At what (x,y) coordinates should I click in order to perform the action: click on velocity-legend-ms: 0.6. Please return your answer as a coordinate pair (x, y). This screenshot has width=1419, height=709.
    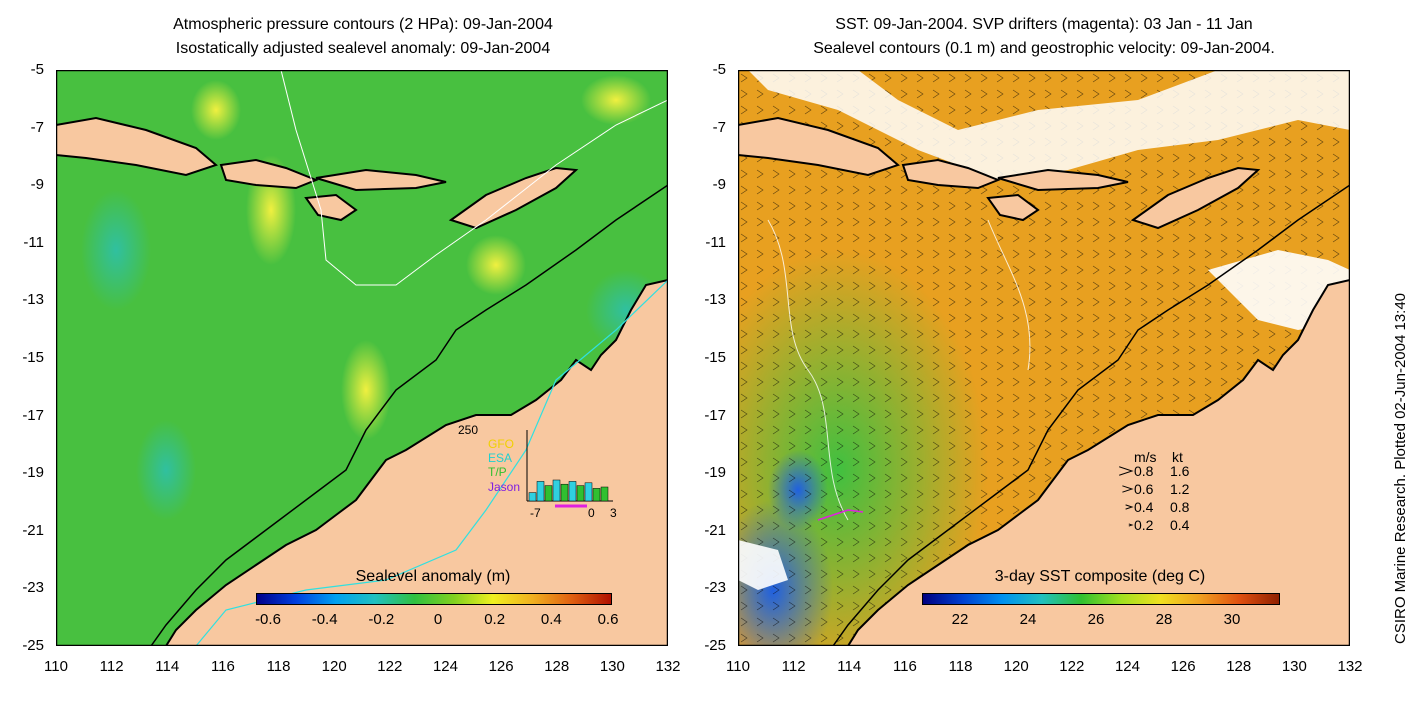
    Looking at the image, I should click on (1144, 489).